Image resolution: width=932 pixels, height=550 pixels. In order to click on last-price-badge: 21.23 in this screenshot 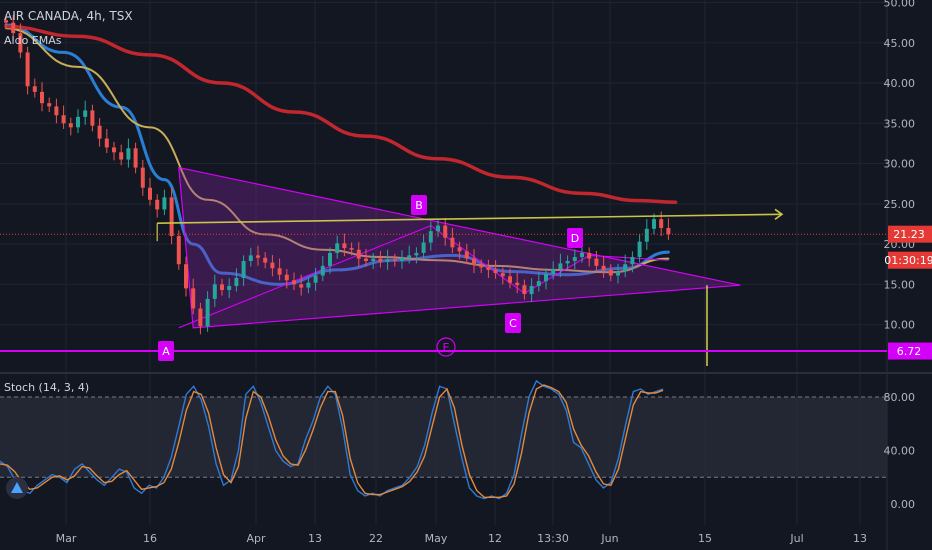, I will do `click(910, 234)`.